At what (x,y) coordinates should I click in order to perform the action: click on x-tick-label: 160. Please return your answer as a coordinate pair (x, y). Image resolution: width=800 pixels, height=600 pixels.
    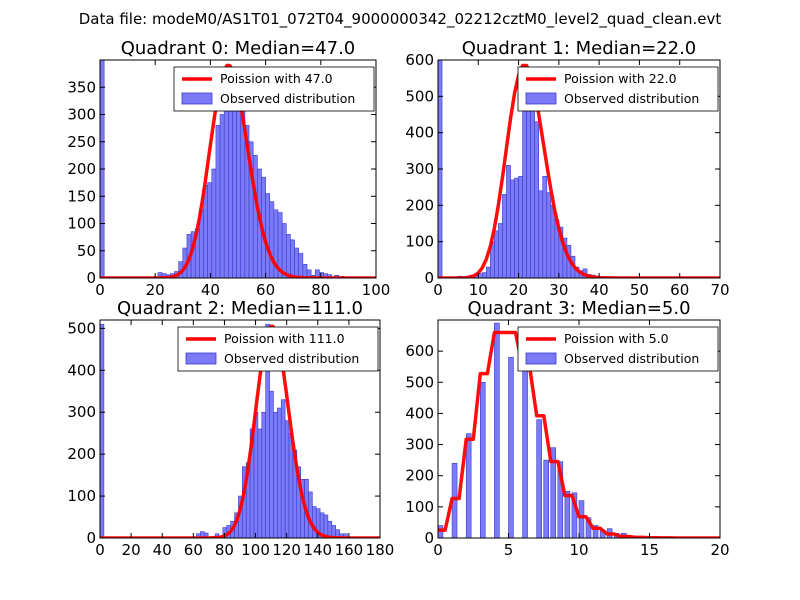
    Looking at the image, I should click on (349, 550).